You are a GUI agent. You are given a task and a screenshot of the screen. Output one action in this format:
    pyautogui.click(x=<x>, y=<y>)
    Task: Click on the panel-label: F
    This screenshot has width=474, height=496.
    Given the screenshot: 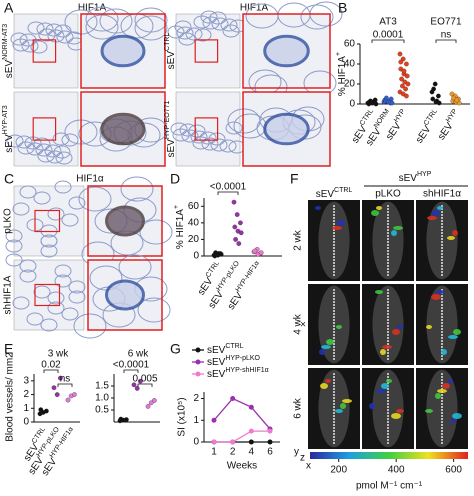 What is the action you would take?
    pyautogui.click(x=294, y=179)
    